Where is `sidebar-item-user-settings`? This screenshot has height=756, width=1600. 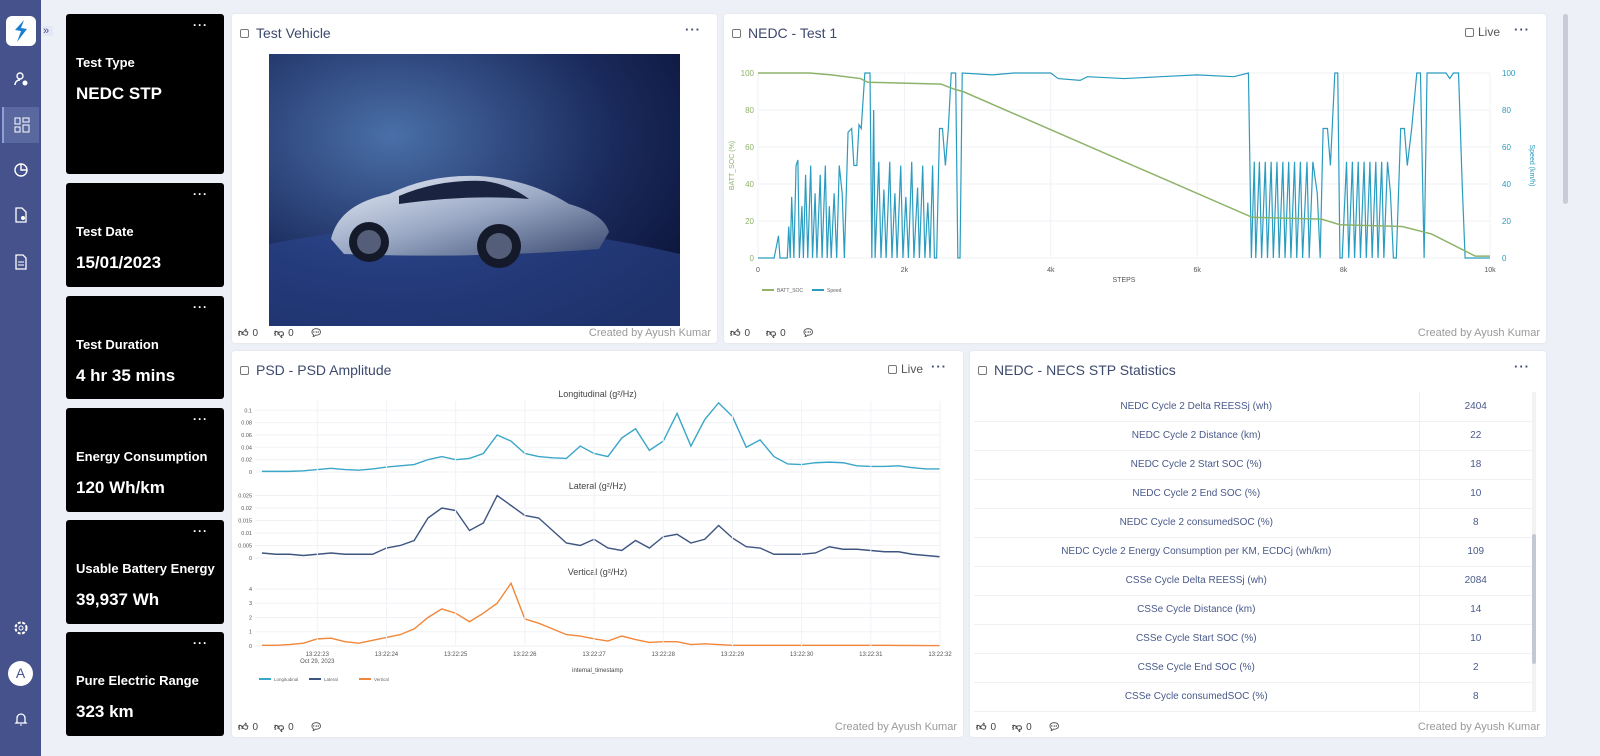
sidebar-item-user-settings is located at coordinates (20, 79).